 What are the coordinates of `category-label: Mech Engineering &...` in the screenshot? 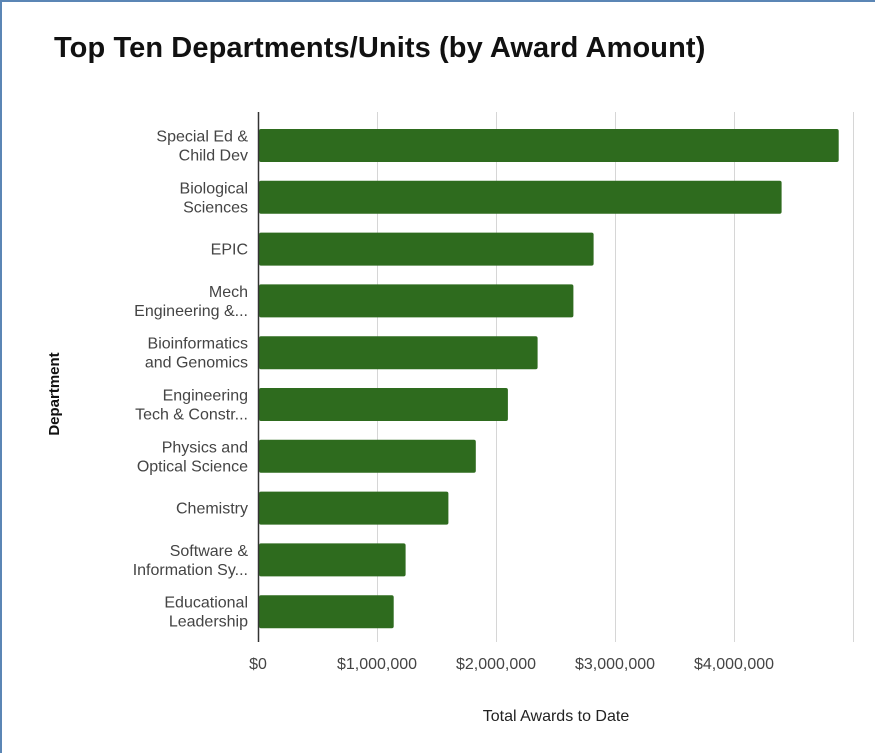 It's located at (191, 302).